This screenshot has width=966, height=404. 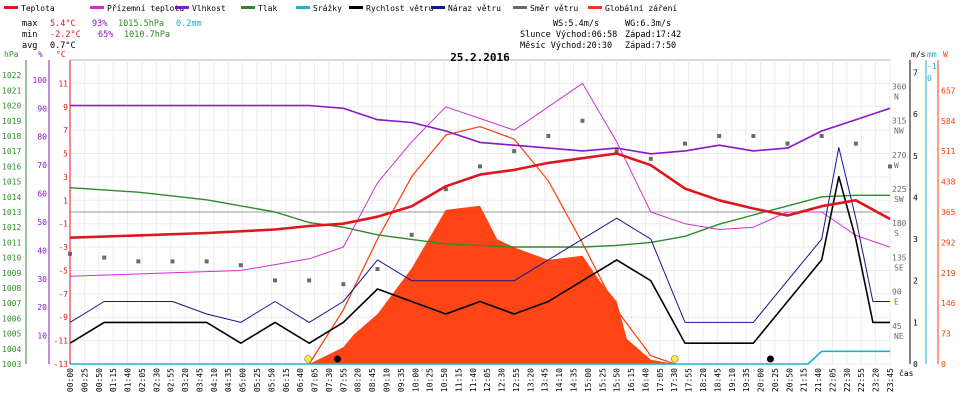 I want to click on series-pressure, so click(x=479, y=217).